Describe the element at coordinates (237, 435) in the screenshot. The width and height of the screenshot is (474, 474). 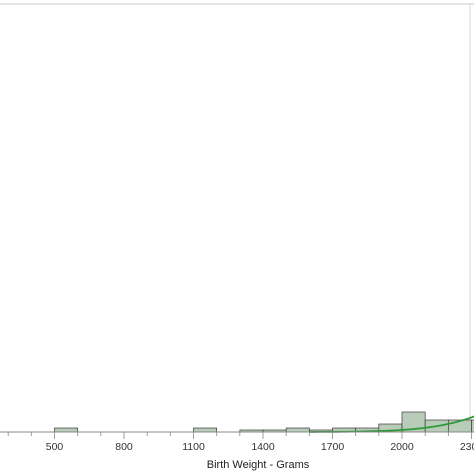
I see `x-axis` at that location.